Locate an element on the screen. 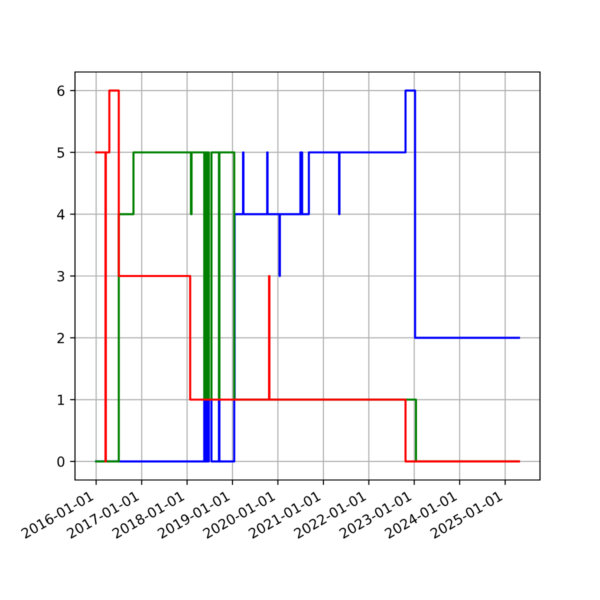 This screenshot has width=600, height=600. y-tick-label: 2 is located at coordinates (60, 338).